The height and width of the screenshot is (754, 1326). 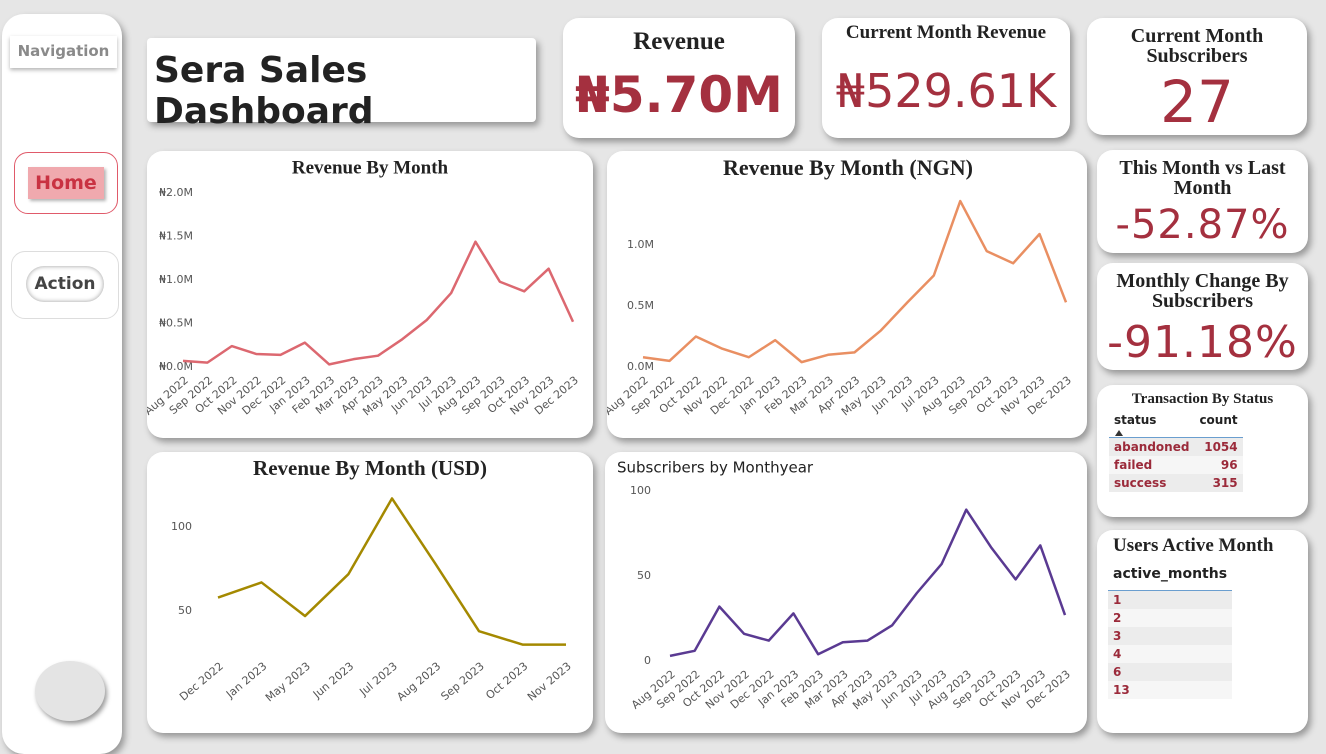 What do you see at coordinates (1202, 225) in the screenshot?
I see `kpi-value: -52.87%` at bounding box center [1202, 225].